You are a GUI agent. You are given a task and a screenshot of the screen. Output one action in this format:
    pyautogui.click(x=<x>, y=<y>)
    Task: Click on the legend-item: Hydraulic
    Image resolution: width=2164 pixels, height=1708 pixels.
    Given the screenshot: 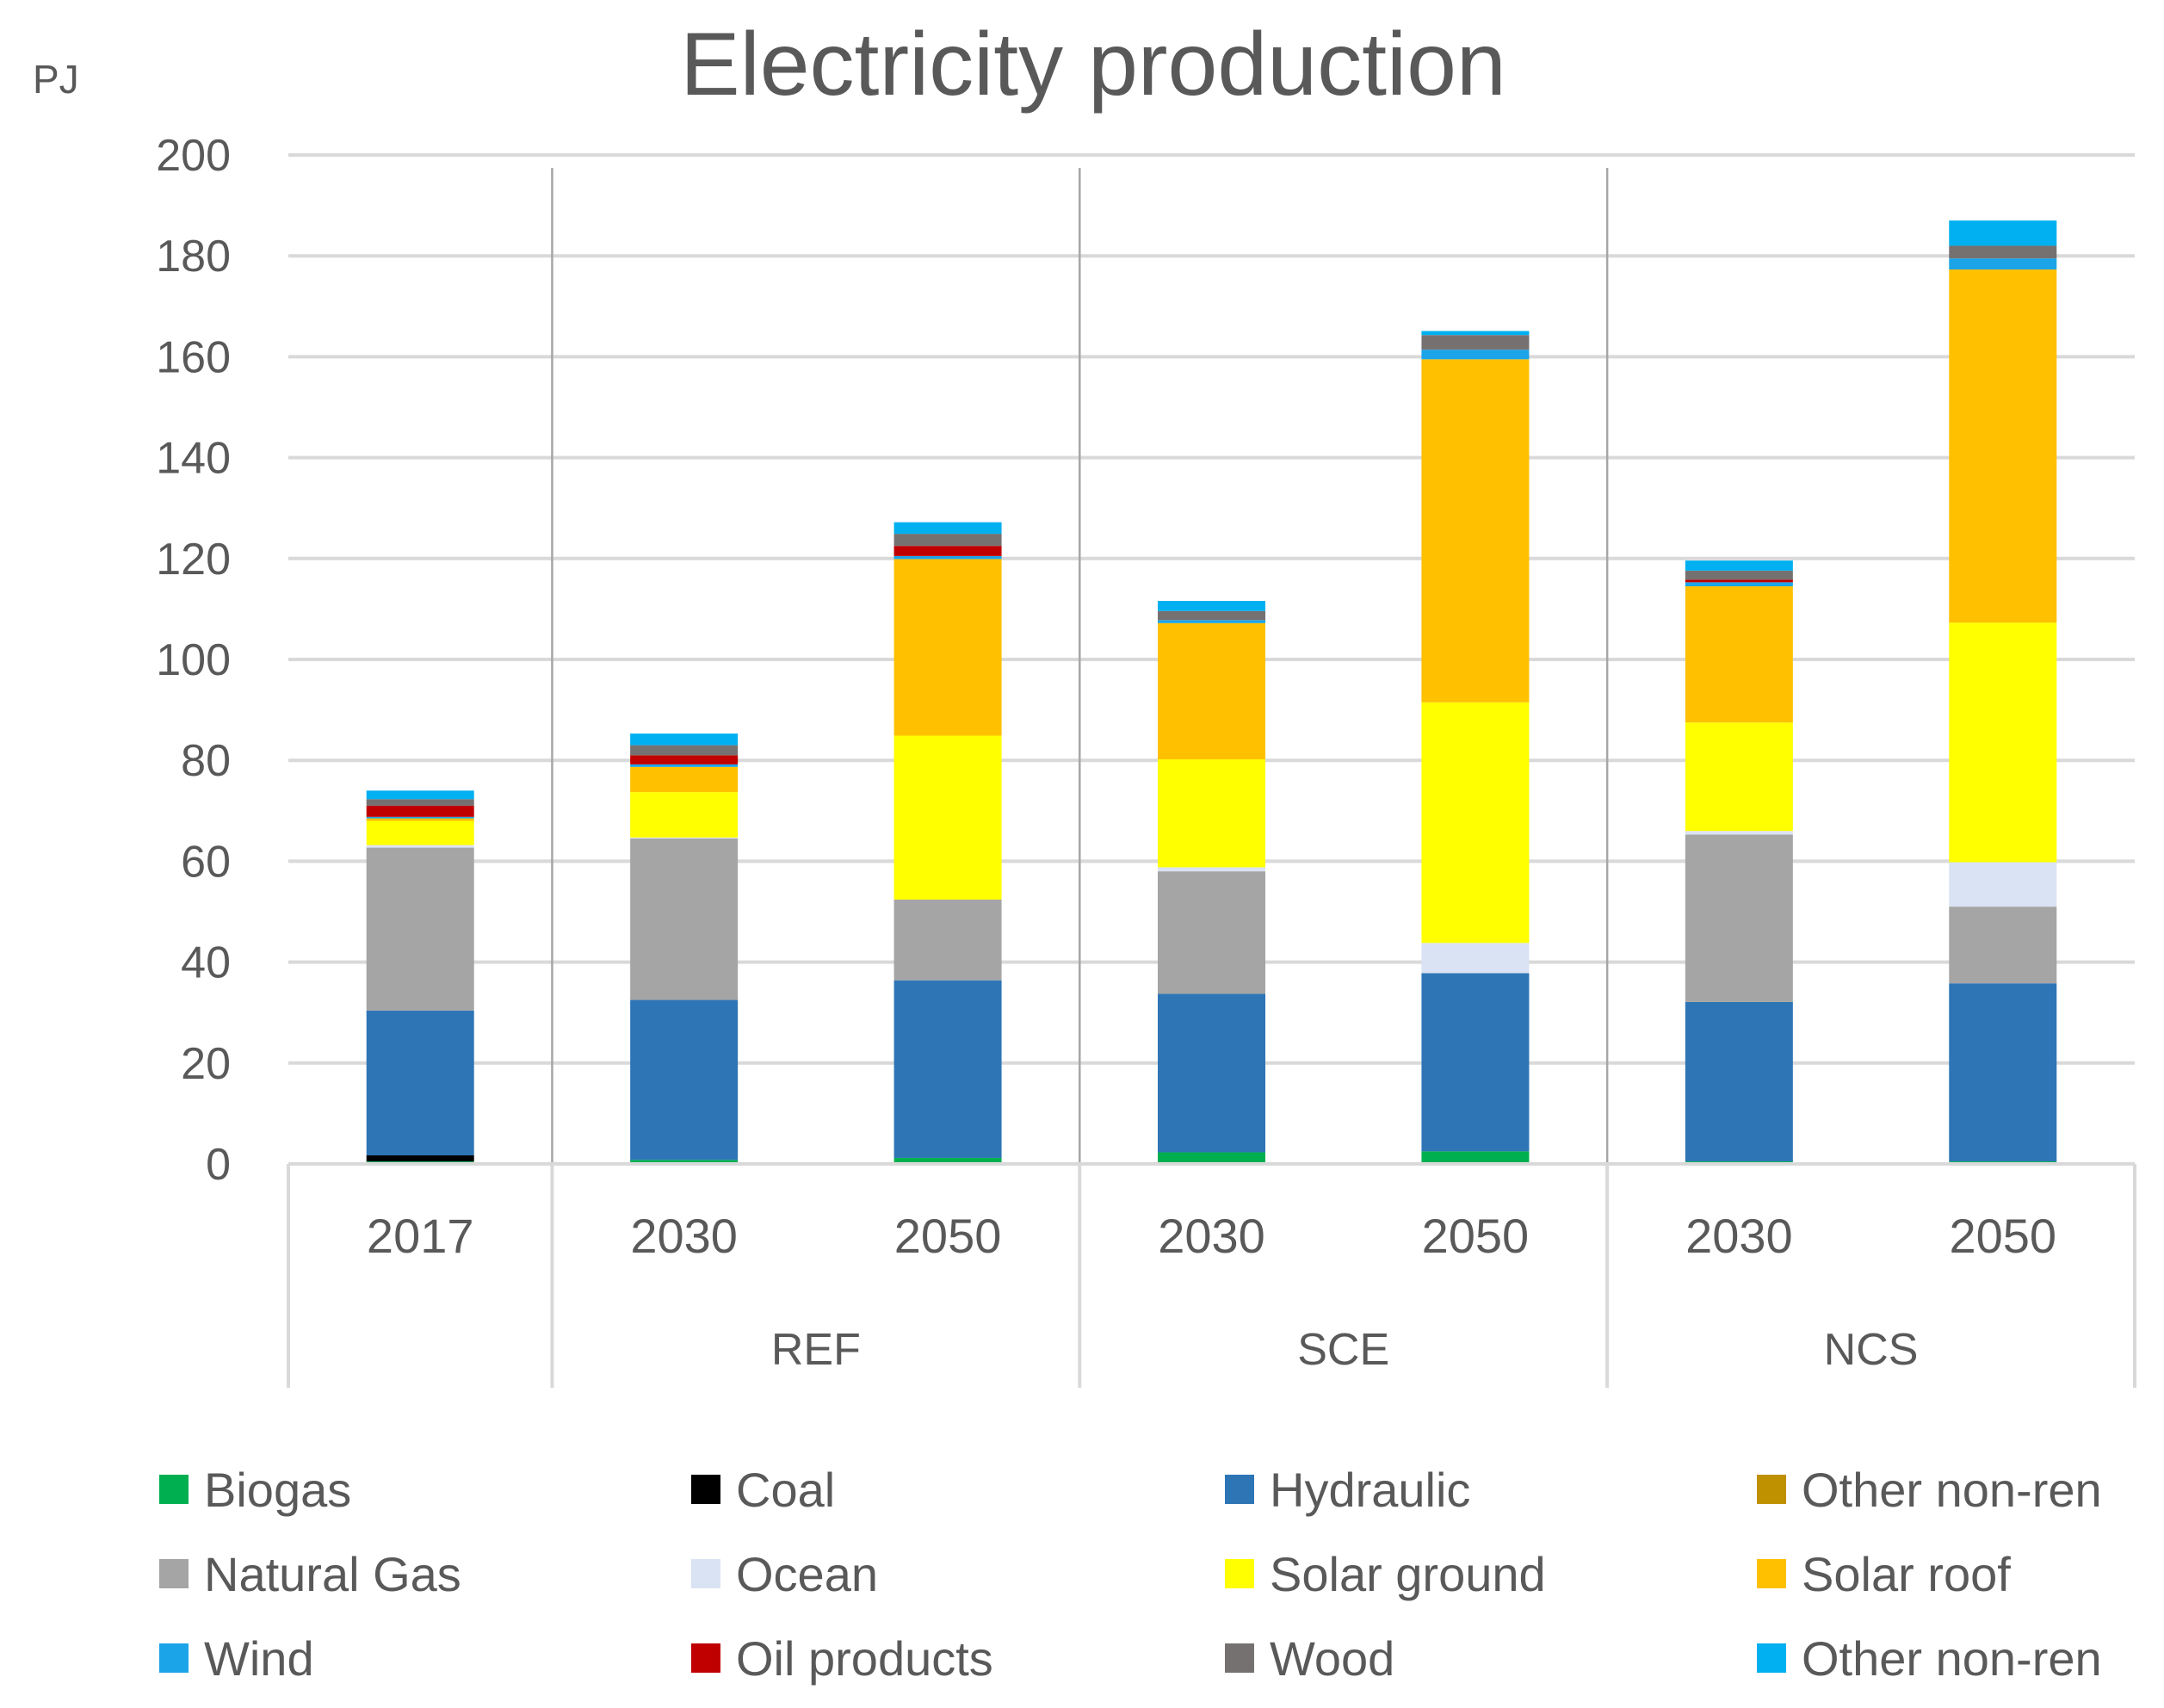 What is the action you would take?
    pyautogui.click(x=1348, y=1489)
    